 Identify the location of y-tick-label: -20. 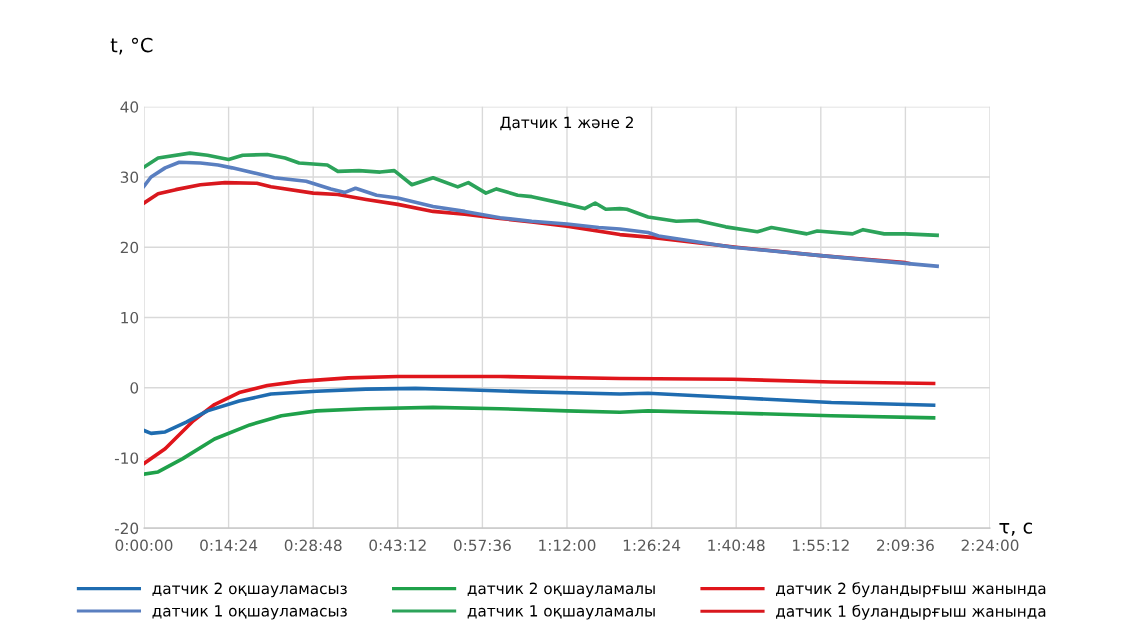
(126, 528).